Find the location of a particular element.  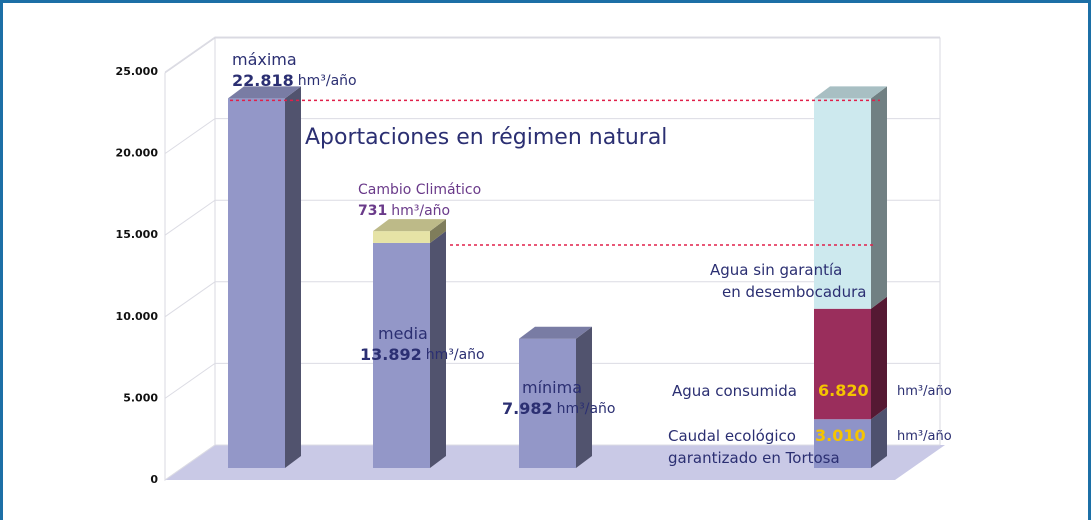

label: garantizado en Tortosa is located at coordinates (754, 458).